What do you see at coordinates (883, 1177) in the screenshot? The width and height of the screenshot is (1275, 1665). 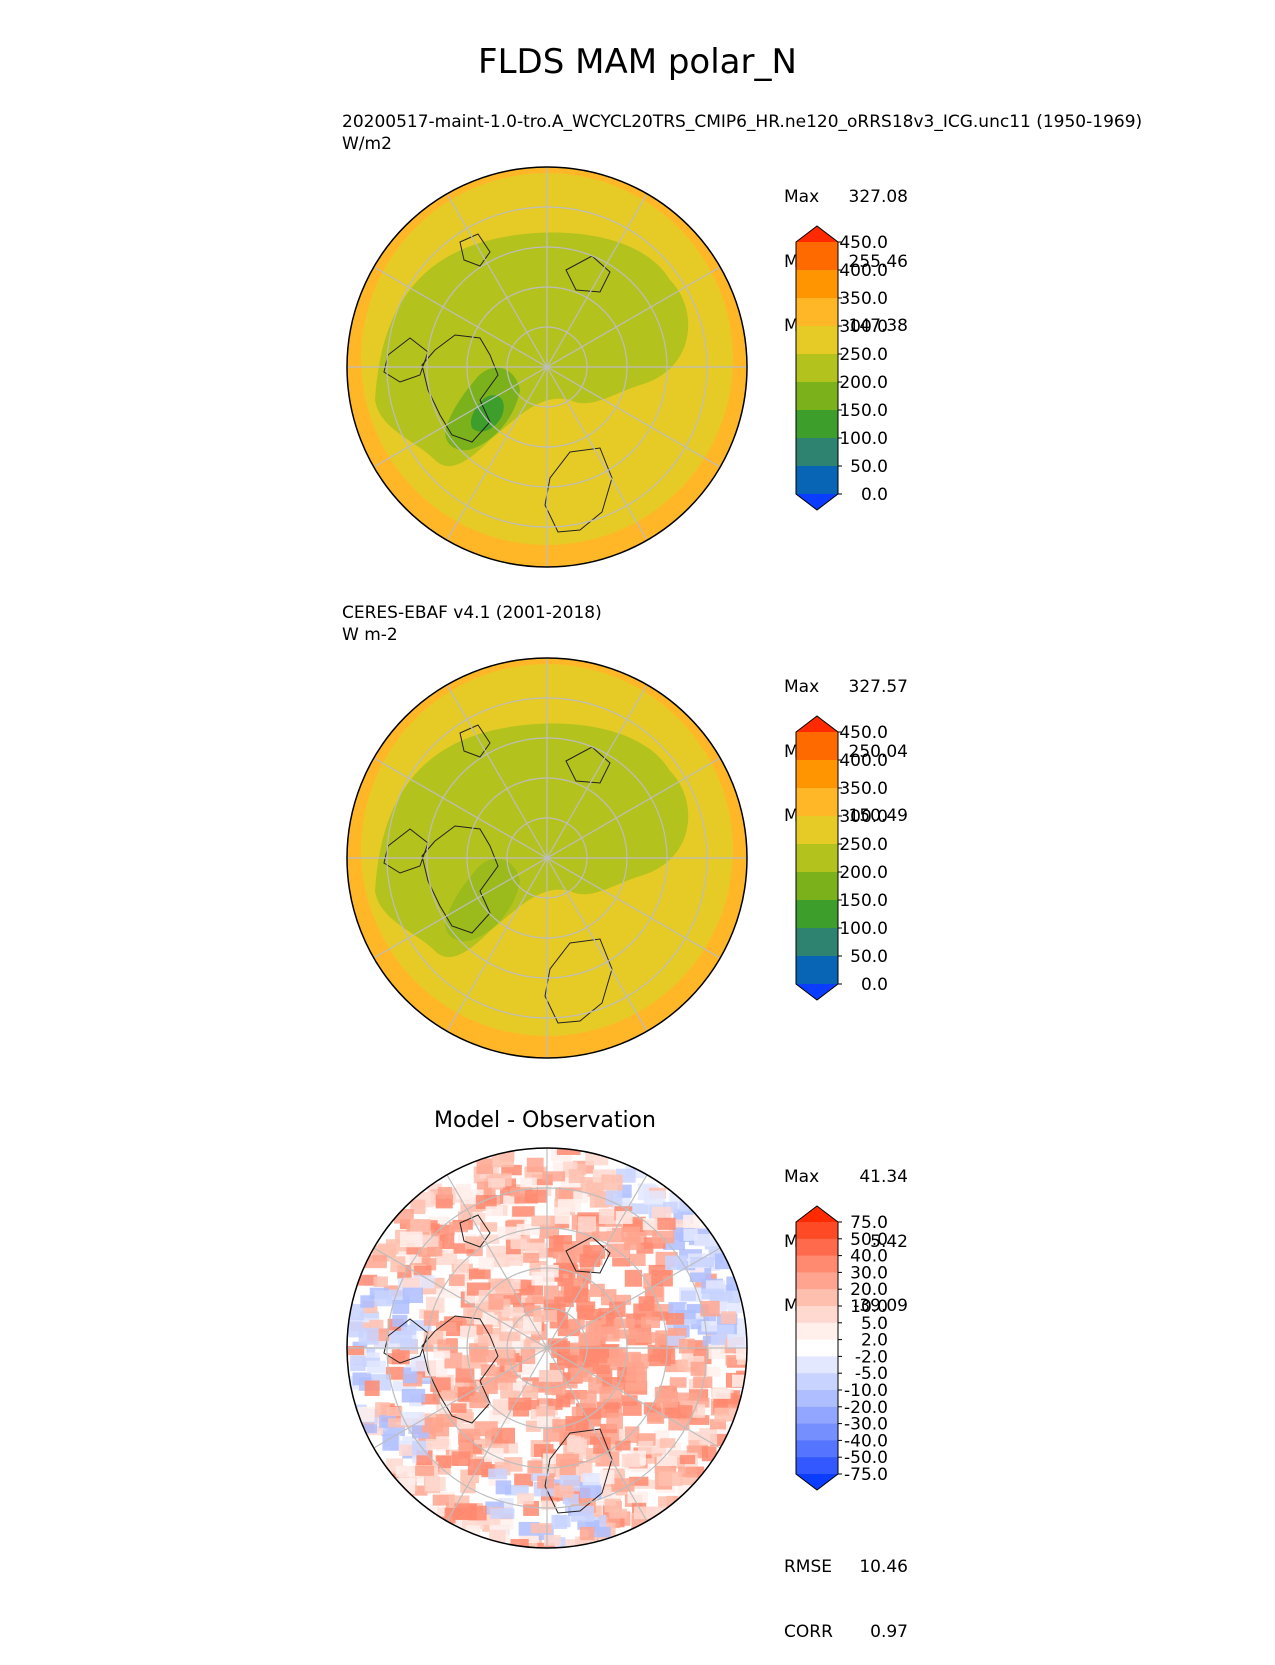 I see `stat-value: 41.34` at bounding box center [883, 1177].